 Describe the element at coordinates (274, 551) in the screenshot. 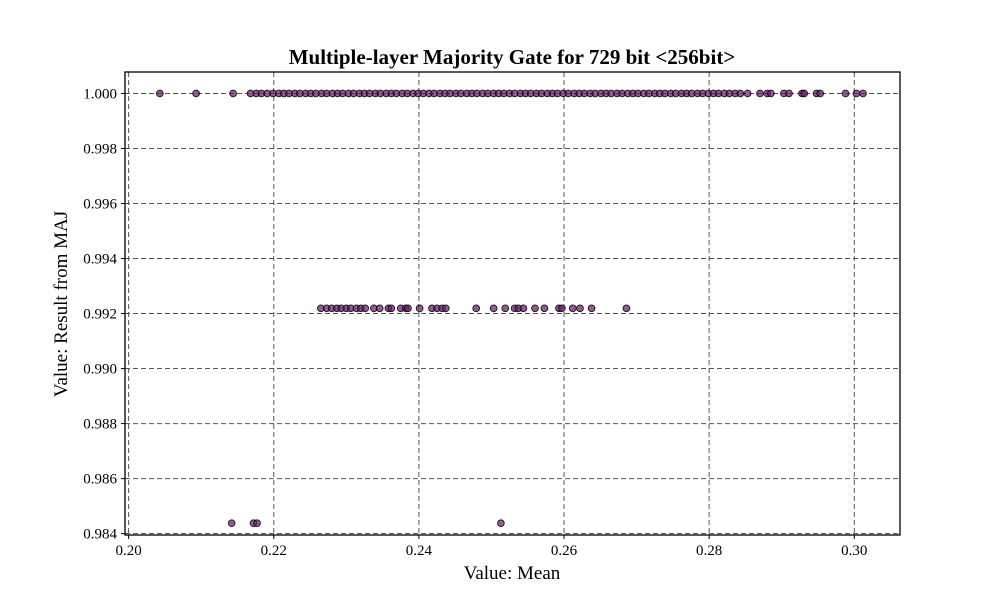

I see `x-tick-label: 0.22` at that location.